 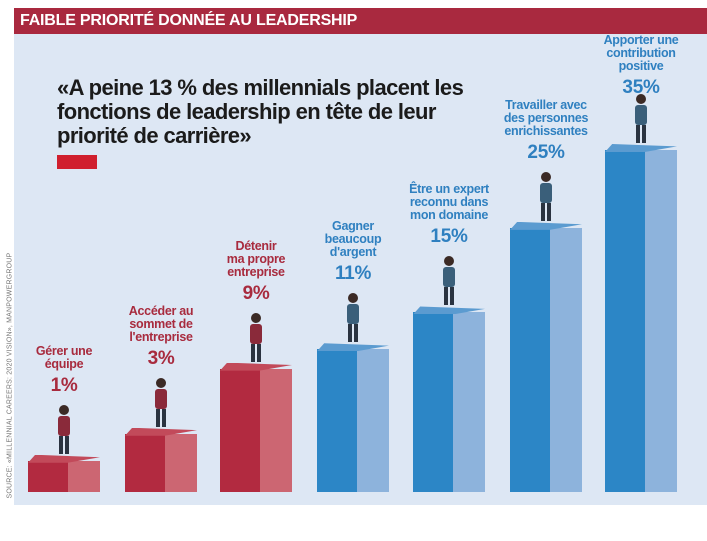 What do you see at coordinates (64, 363) in the screenshot?
I see `category-label-line: équipe` at bounding box center [64, 363].